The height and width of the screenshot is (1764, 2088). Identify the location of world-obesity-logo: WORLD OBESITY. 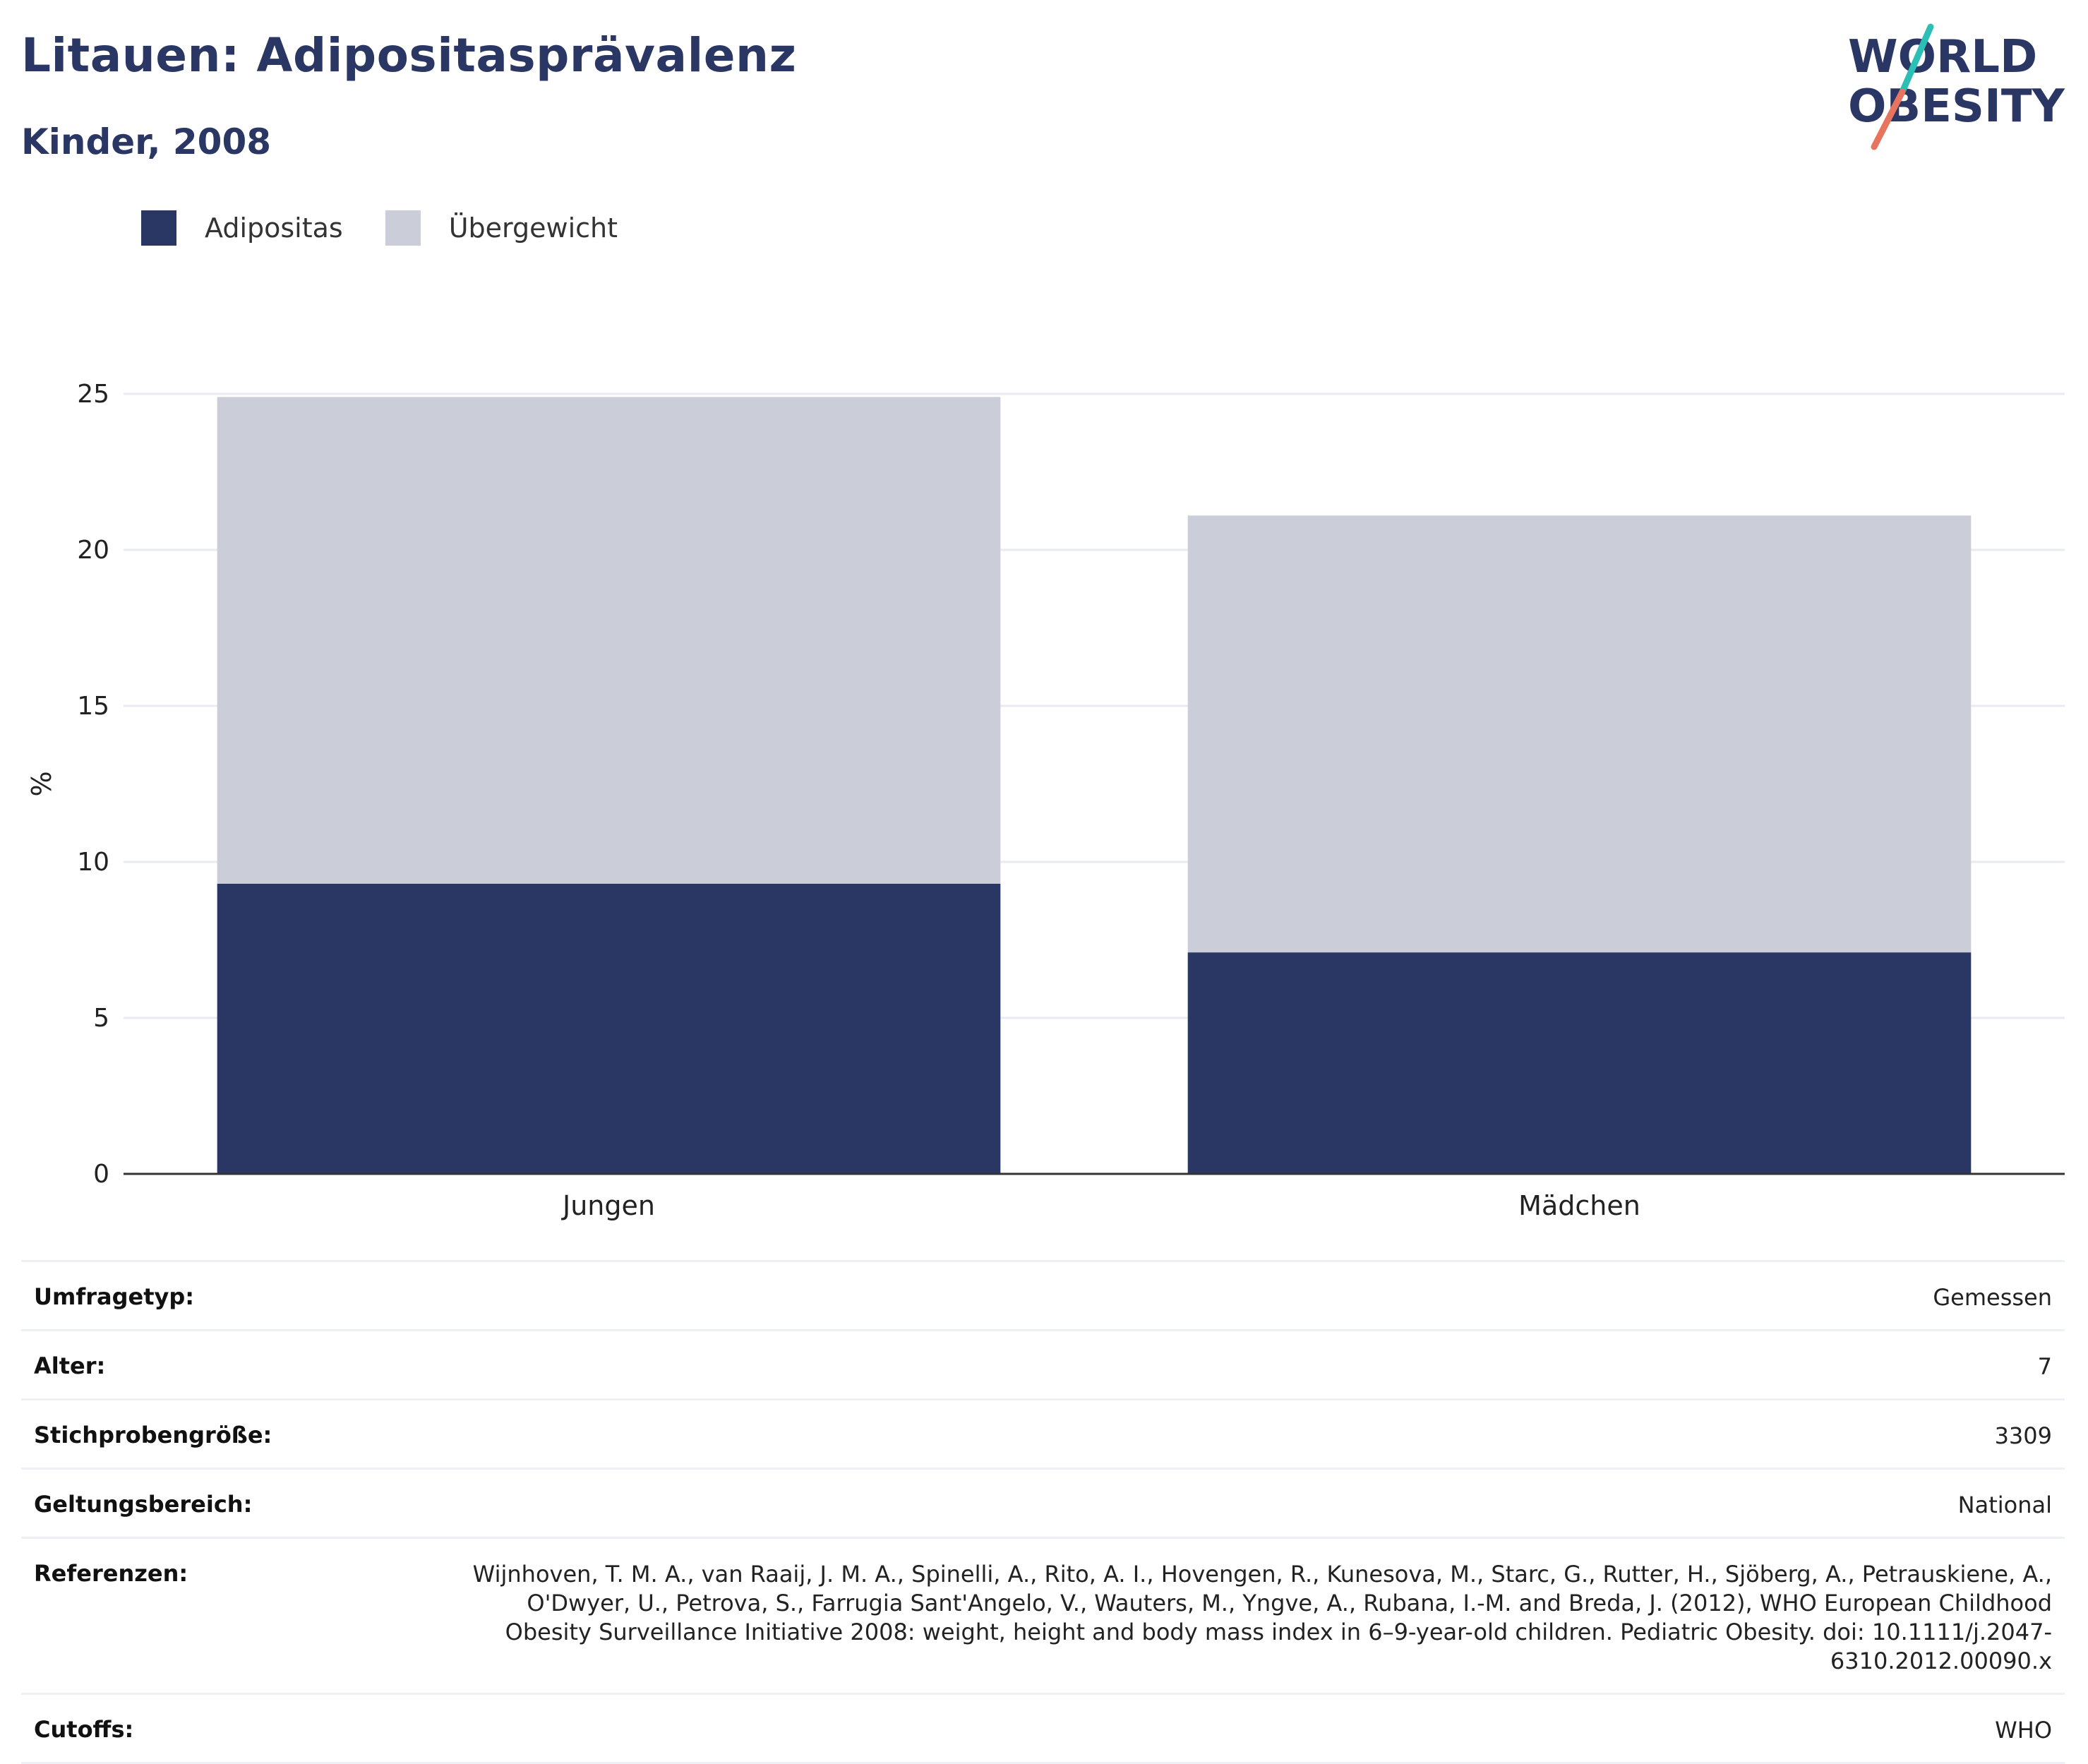
(1957, 87).